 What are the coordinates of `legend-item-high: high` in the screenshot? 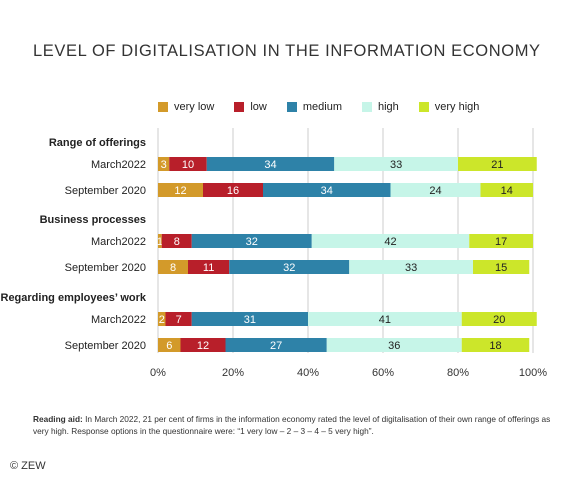 It's located at (380, 107).